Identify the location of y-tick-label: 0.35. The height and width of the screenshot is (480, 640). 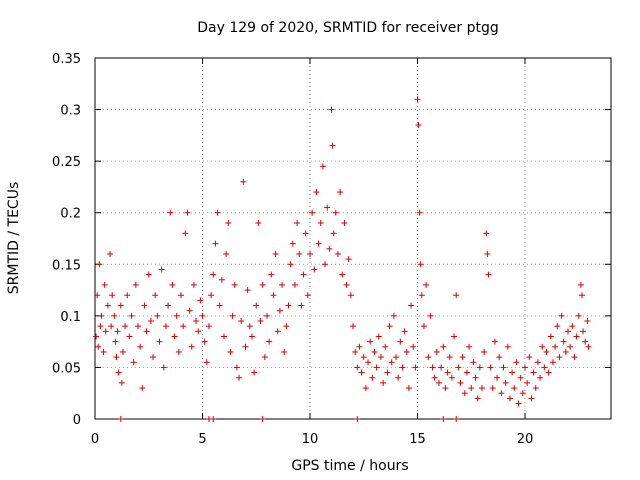
(66, 59).